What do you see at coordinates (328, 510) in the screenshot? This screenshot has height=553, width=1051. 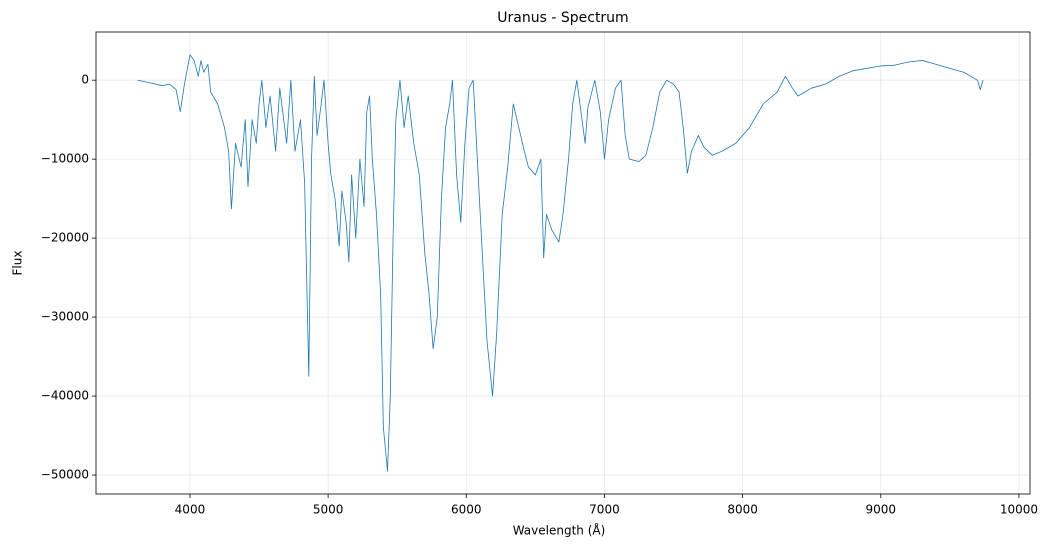 I see `x-tick-label: 5000` at bounding box center [328, 510].